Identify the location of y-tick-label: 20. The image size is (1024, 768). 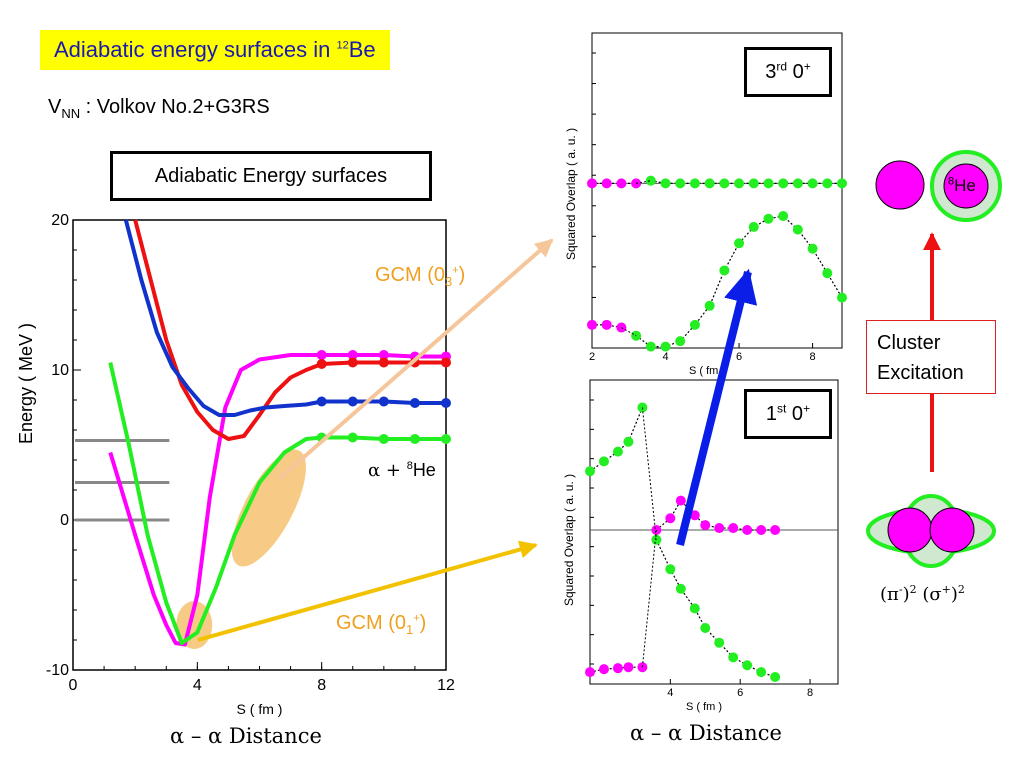
(60, 220).